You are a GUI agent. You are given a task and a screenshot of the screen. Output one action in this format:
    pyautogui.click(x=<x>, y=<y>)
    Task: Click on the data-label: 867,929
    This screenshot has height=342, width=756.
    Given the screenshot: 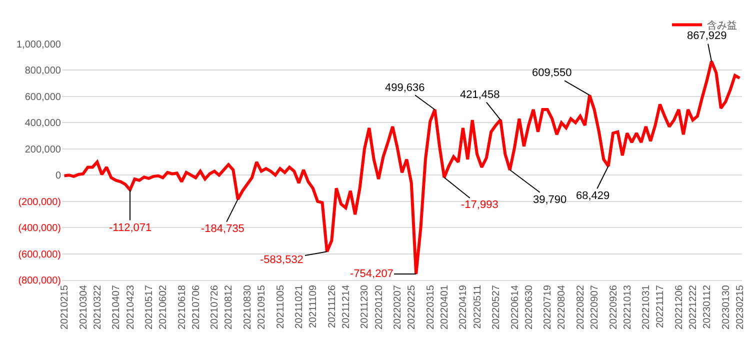 What is the action you would take?
    pyautogui.click(x=707, y=36)
    